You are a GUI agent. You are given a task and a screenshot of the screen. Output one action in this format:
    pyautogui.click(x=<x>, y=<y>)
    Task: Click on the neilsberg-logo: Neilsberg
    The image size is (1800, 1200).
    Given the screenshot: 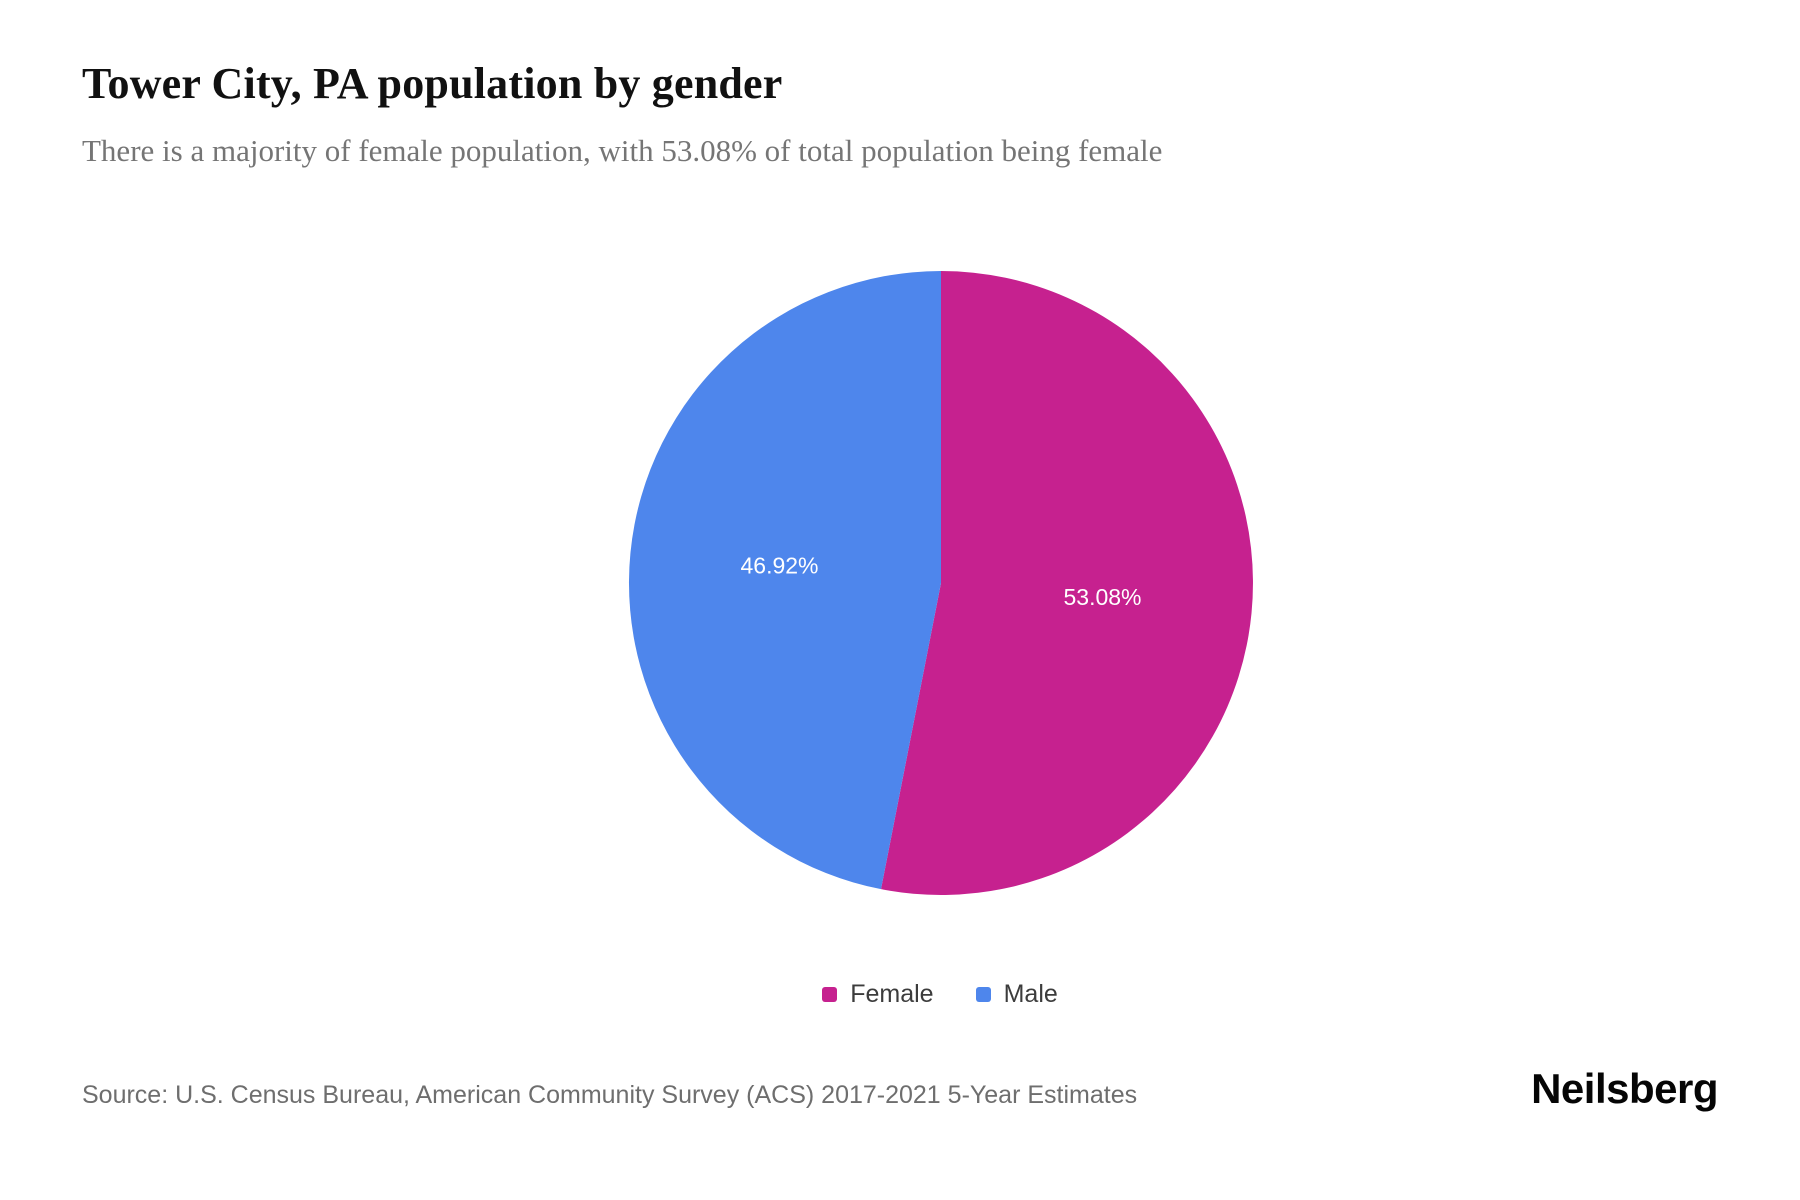 What is the action you would take?
    pyautogui.click(x=1624, y=1088)
    